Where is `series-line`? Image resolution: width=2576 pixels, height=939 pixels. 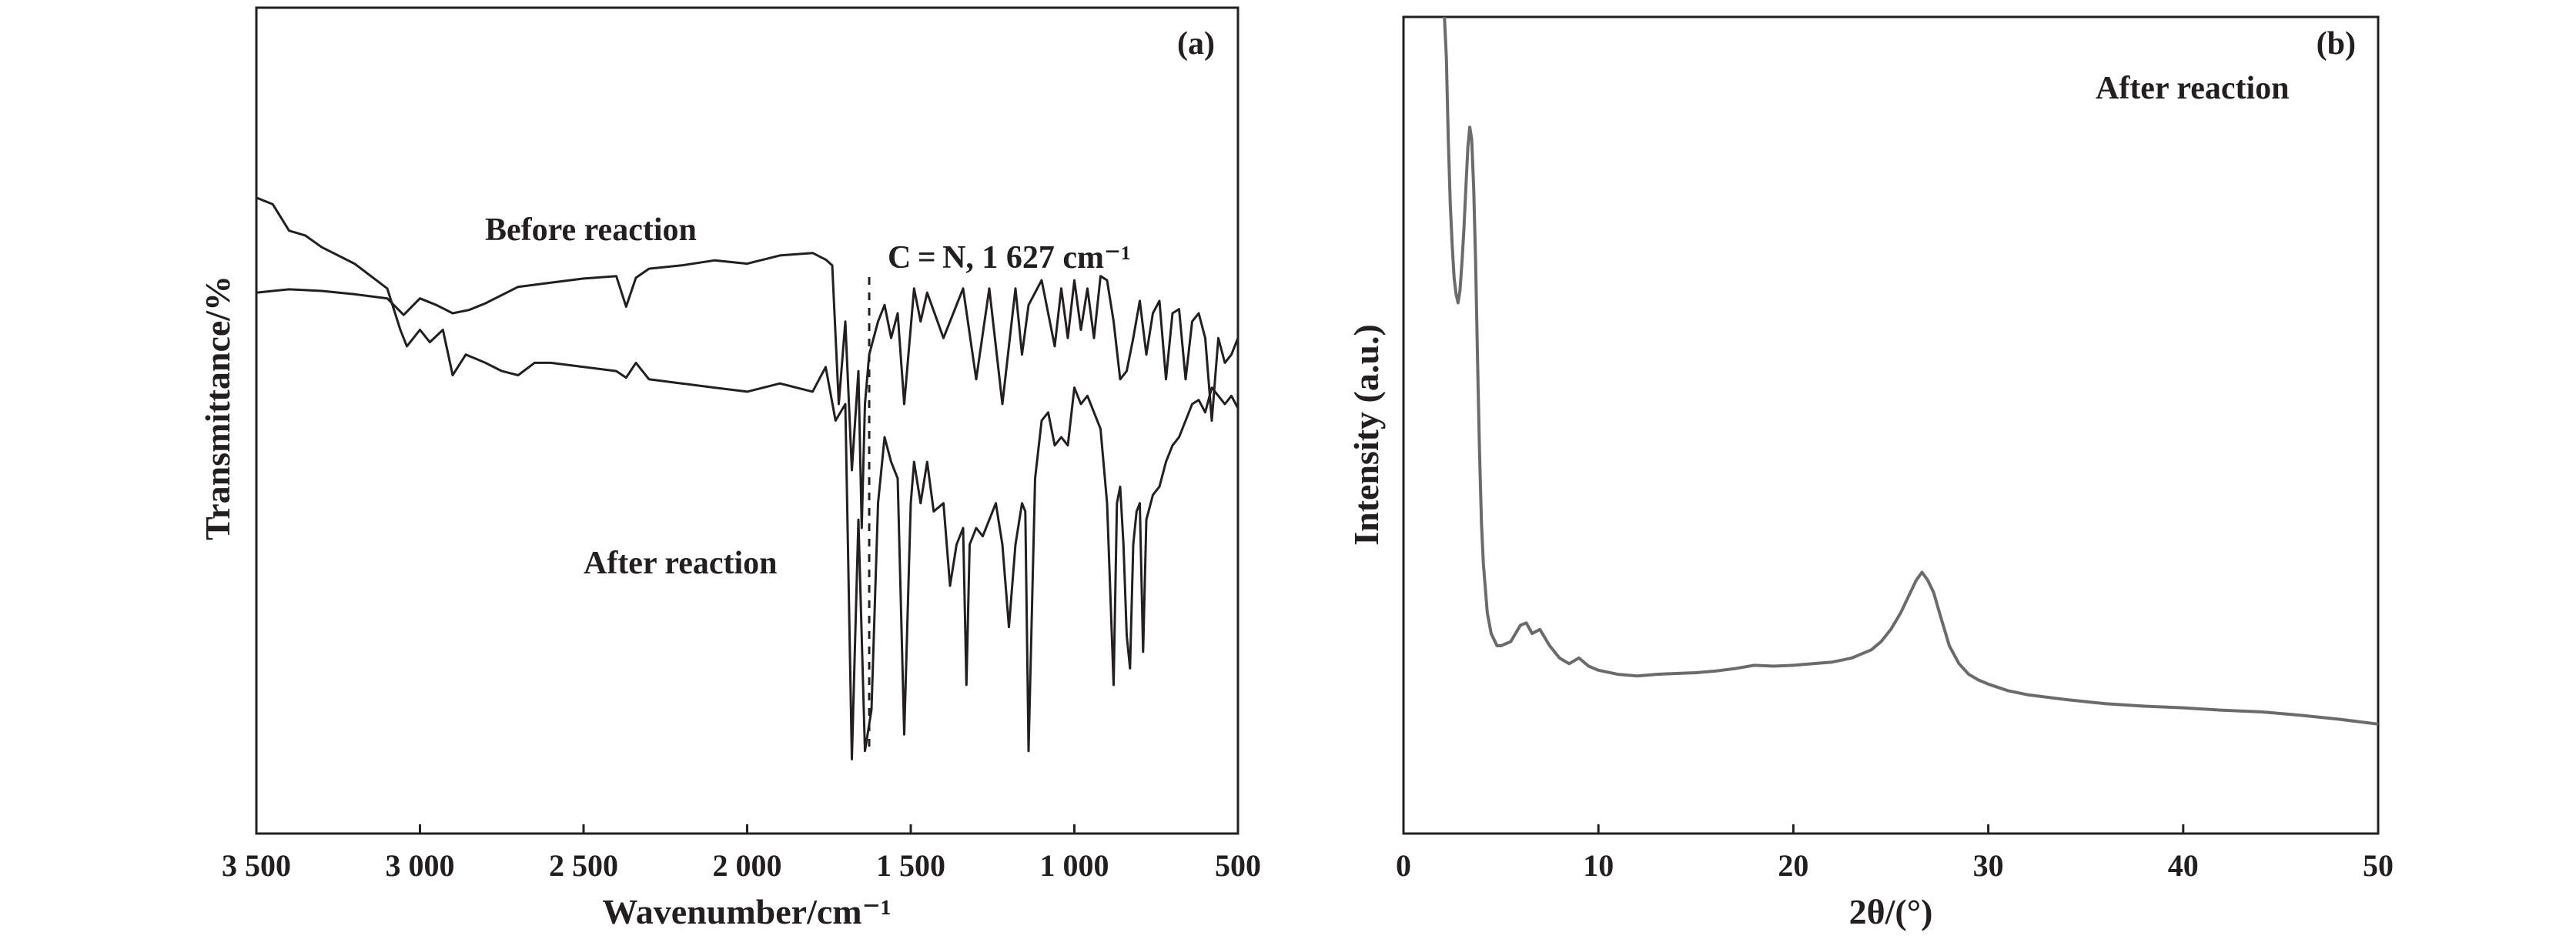 series-line is located at coordinates (748, 391).